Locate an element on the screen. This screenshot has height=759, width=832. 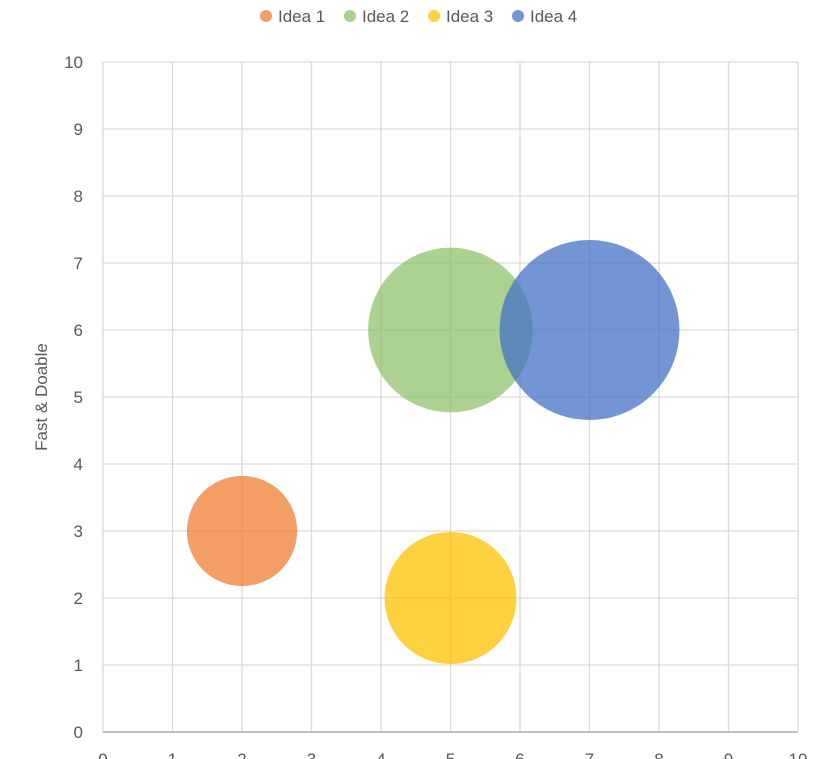
x-tick-label: 10 is located at coordinates (798, 754).